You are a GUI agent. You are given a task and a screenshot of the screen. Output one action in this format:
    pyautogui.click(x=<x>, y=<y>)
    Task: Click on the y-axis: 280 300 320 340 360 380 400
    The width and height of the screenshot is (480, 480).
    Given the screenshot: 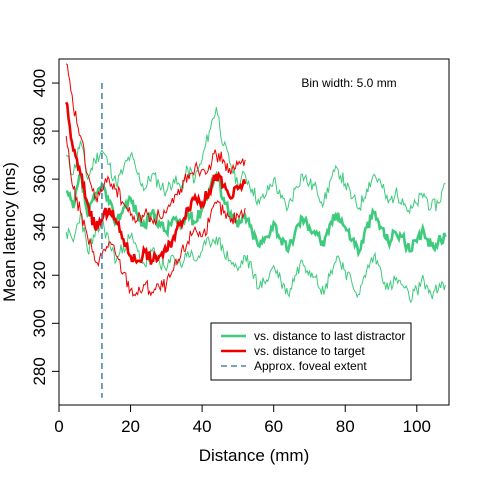 What is the action you would take?
    pyautogui.click(x=44, y=227)
    